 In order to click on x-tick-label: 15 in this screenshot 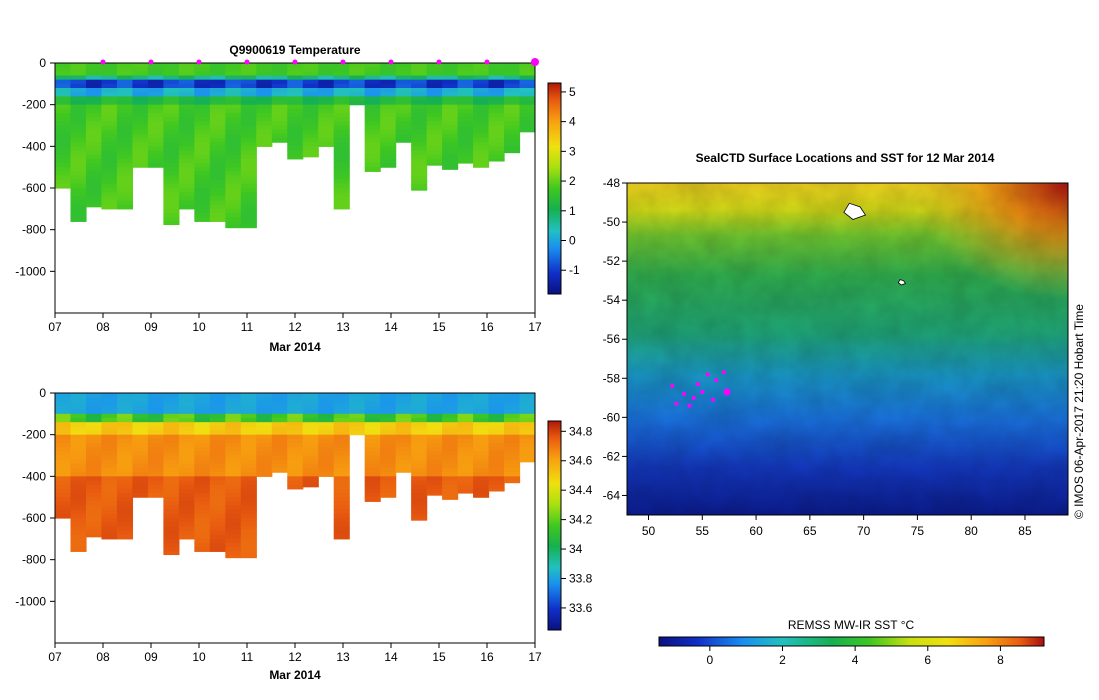, I will do `click(439, 657)`.